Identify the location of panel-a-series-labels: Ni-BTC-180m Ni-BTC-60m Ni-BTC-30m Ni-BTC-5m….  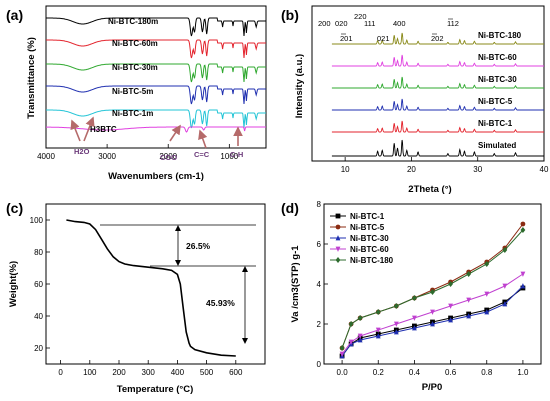
(124, 75).